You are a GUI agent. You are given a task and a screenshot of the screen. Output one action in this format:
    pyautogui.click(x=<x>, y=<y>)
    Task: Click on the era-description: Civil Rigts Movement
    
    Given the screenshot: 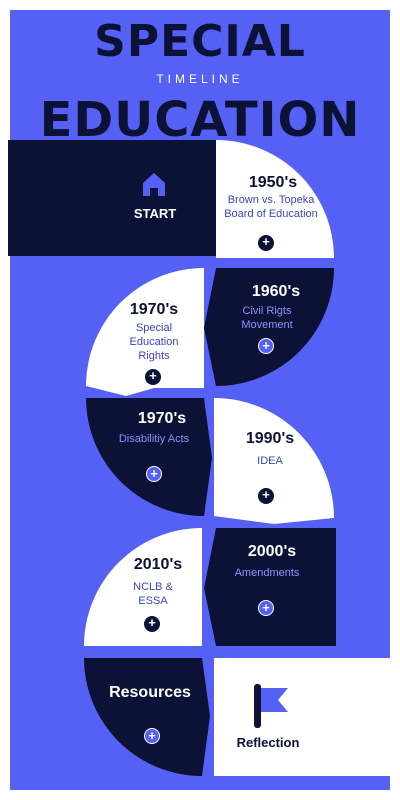 What is the action you would take?
    pyautogui.click(x=267, y=318)
    